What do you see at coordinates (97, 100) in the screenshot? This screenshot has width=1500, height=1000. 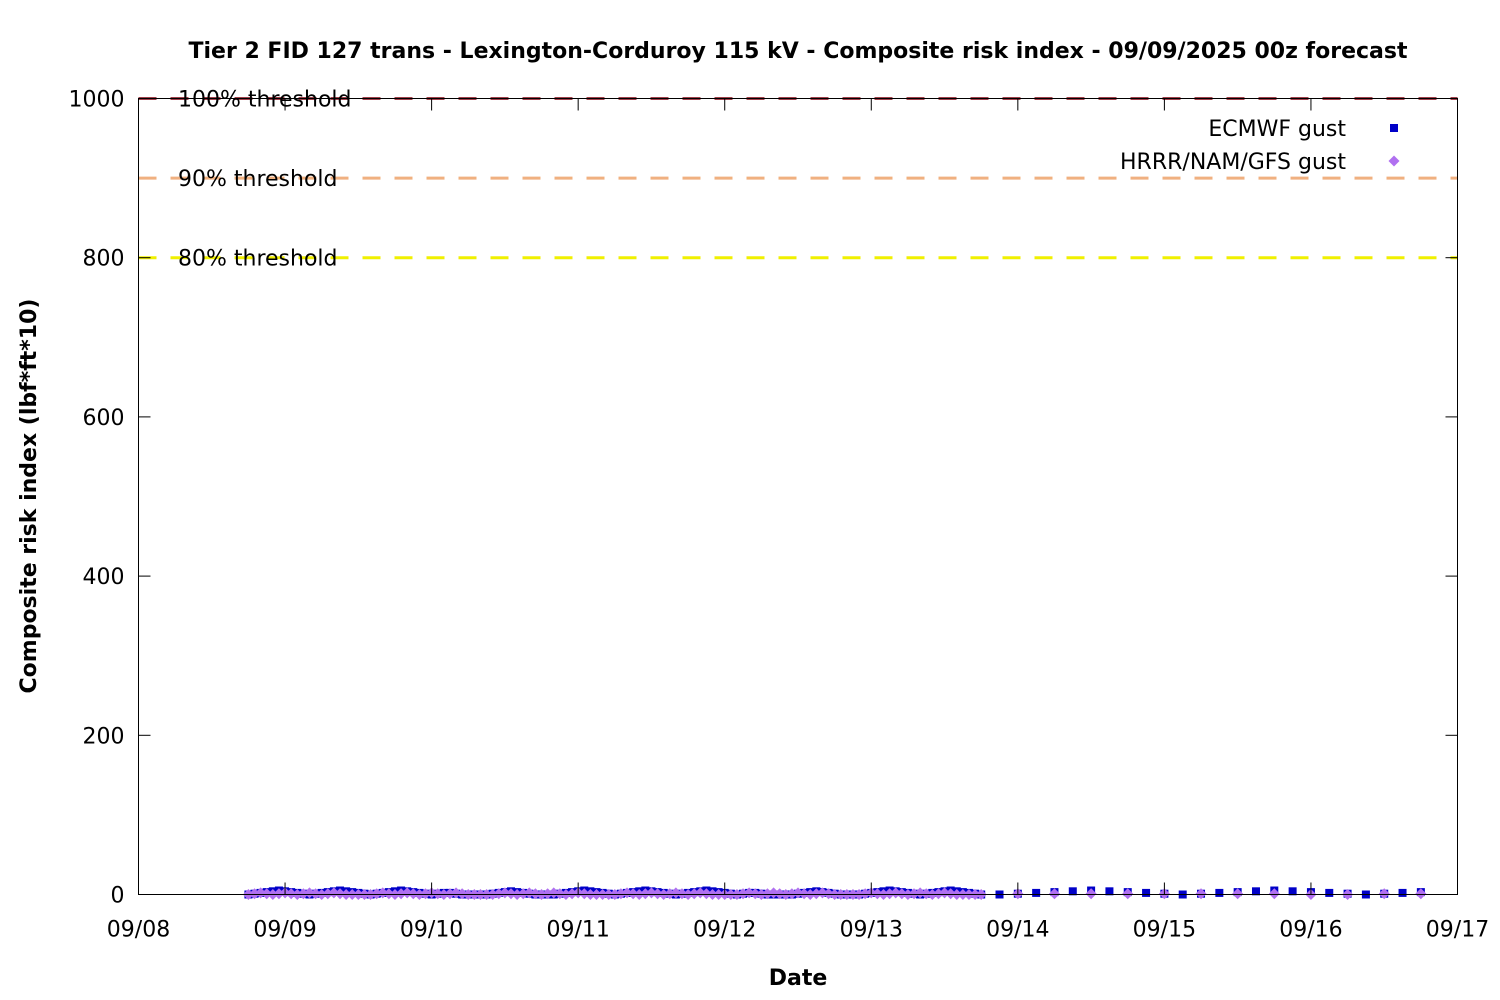 I see `y-tick-label: 1000` at bounding box center [97, 100].